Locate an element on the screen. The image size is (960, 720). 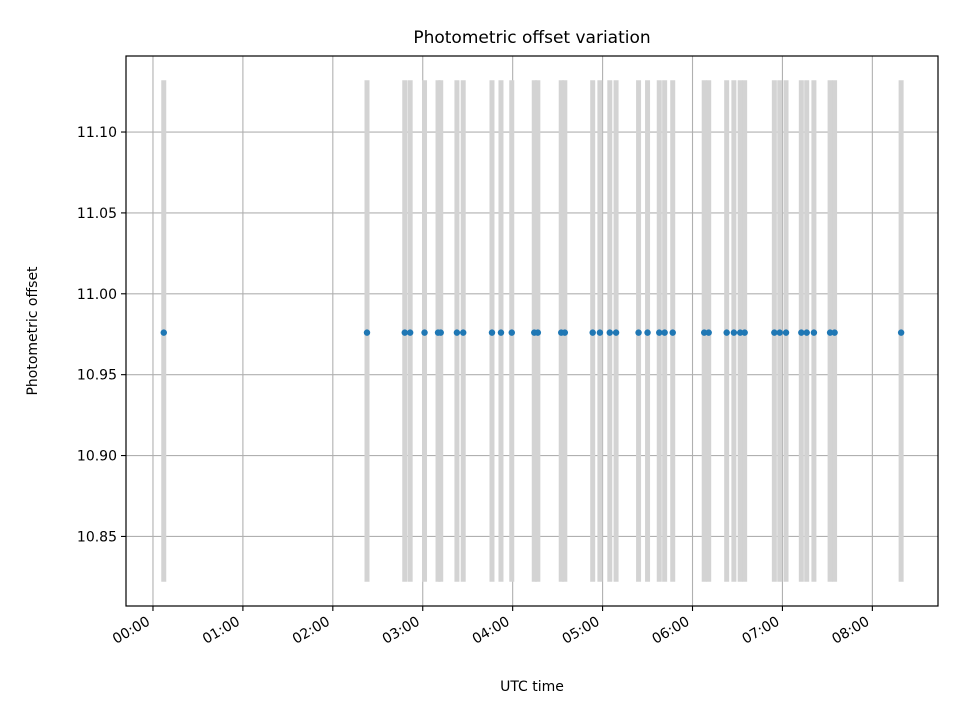
x-axis-label: UTC time is located at coordinates (532, 687).